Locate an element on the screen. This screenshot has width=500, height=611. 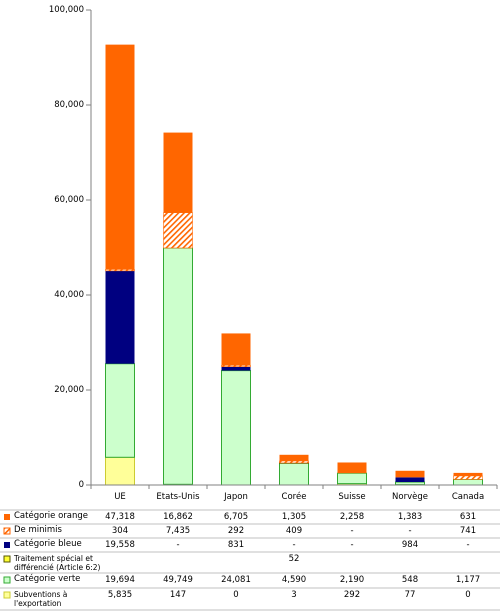
table-cell: 304 is located at coordinates (120, 531).